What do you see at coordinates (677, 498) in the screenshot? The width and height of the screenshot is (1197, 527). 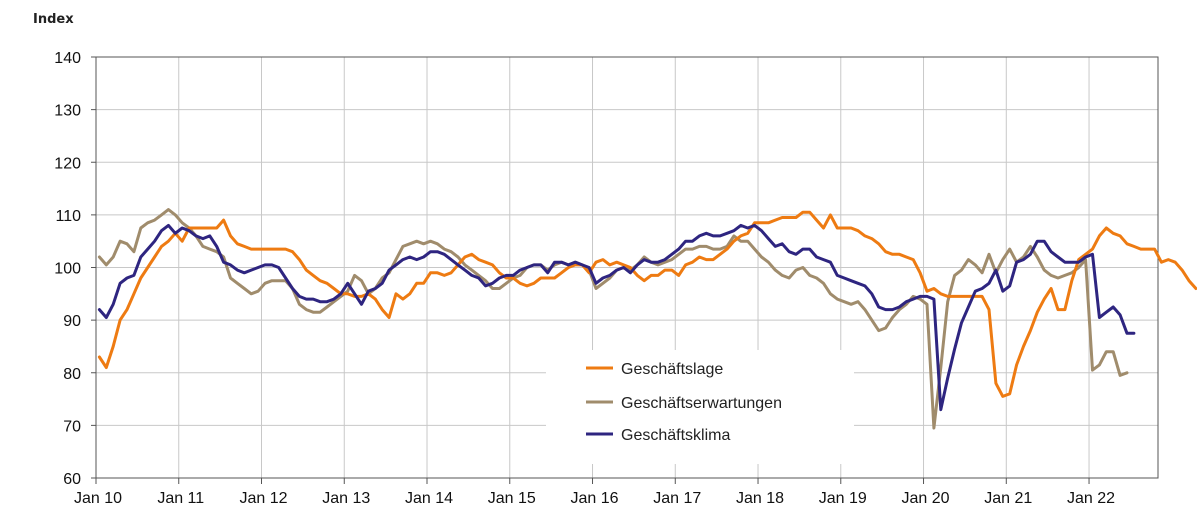 I see `x-tick-label: Jan 17` at bounding box center [677, 498].